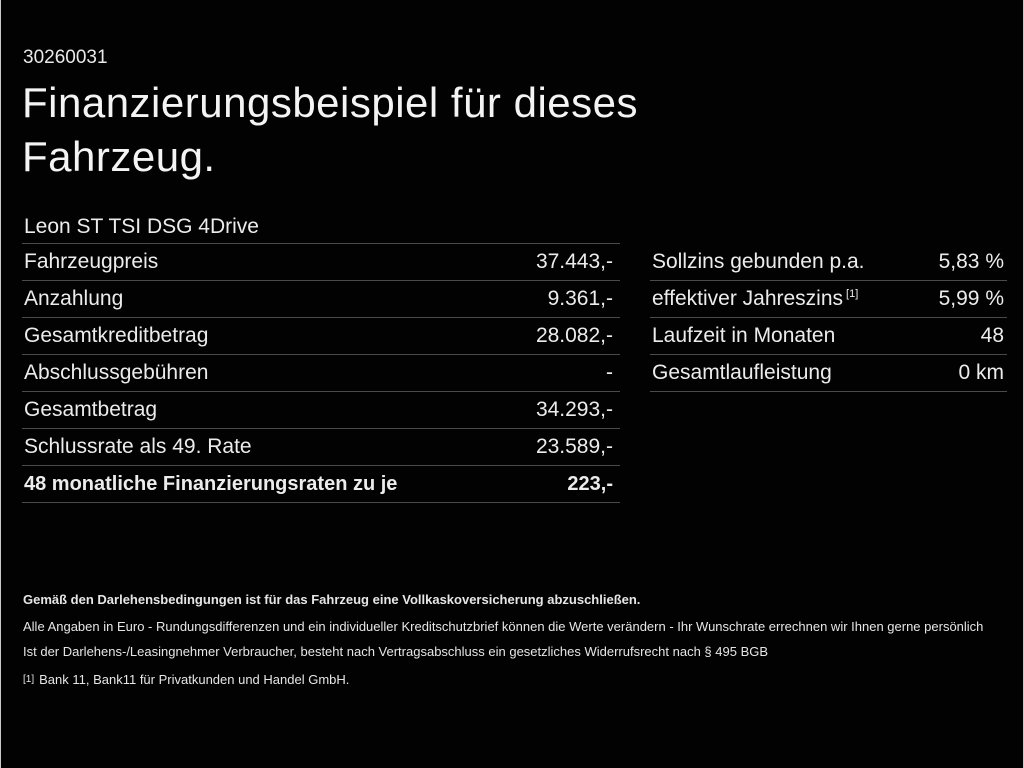 The image size is (1024, 768). What do you see at coordinates (321, 410) in the screenshot?
I see `table-row-gesamtbetrag: Gesamtbetrag 34.293,-` at bounding box center [321, 410].